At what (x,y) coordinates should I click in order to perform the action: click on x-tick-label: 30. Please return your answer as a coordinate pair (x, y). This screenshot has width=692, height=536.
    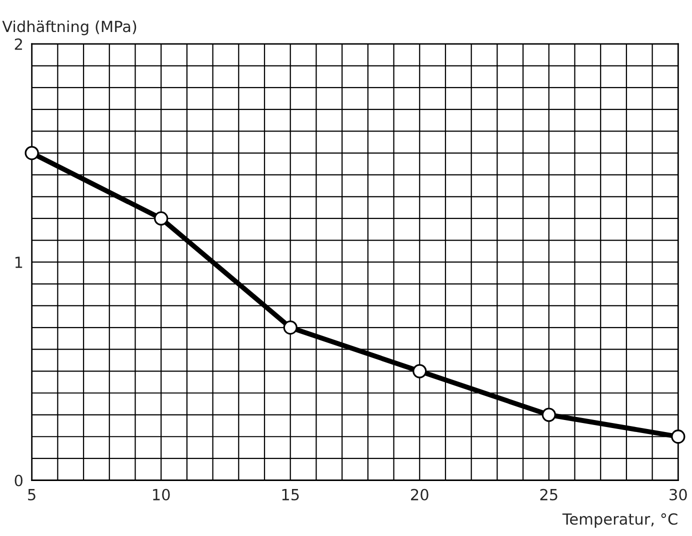
    Looking at the image, I should click on (678, 494).